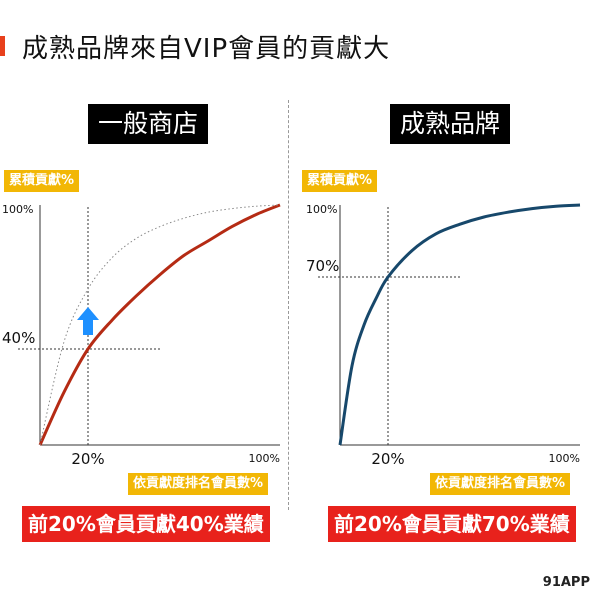  What do you see at coordinates (387, 459) in the screenshot?
I see `x-tick-20-mature: 20%` at bounding box center [387, 459].